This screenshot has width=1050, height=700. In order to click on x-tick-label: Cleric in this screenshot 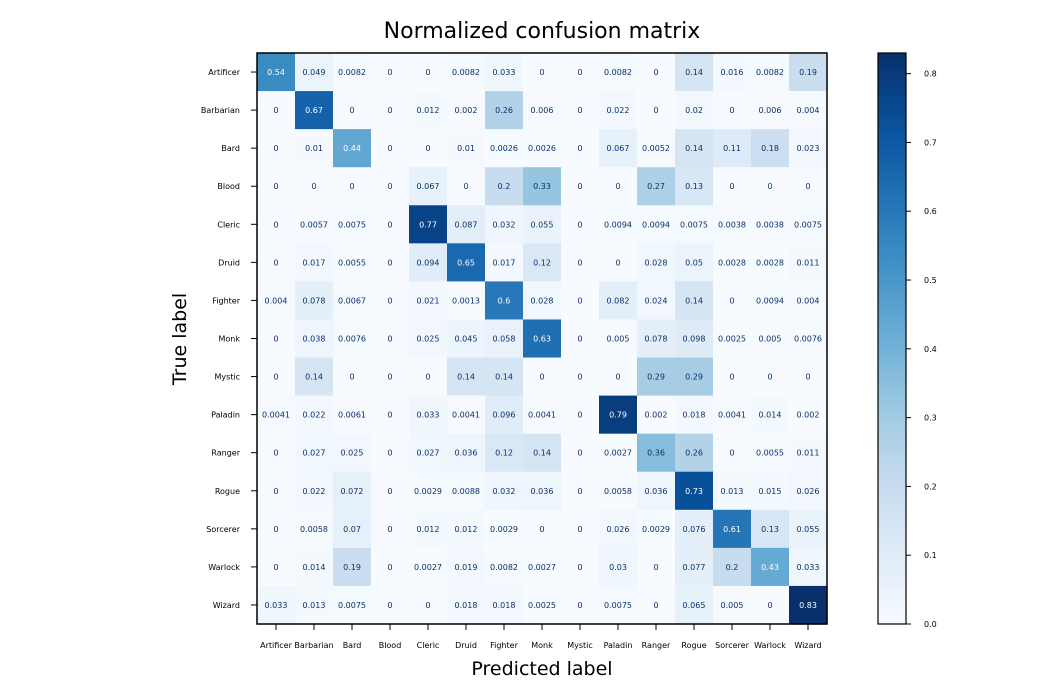, I will do `click(428, 645)`.